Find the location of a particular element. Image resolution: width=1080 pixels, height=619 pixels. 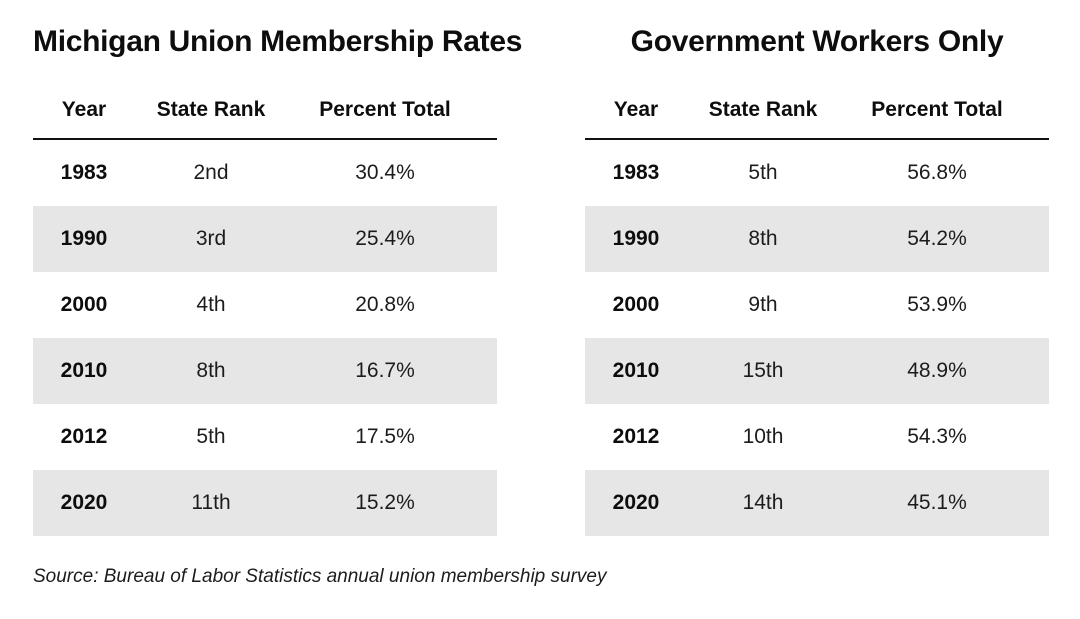

rank-cell: 15th is located at coordinates (763, 370).